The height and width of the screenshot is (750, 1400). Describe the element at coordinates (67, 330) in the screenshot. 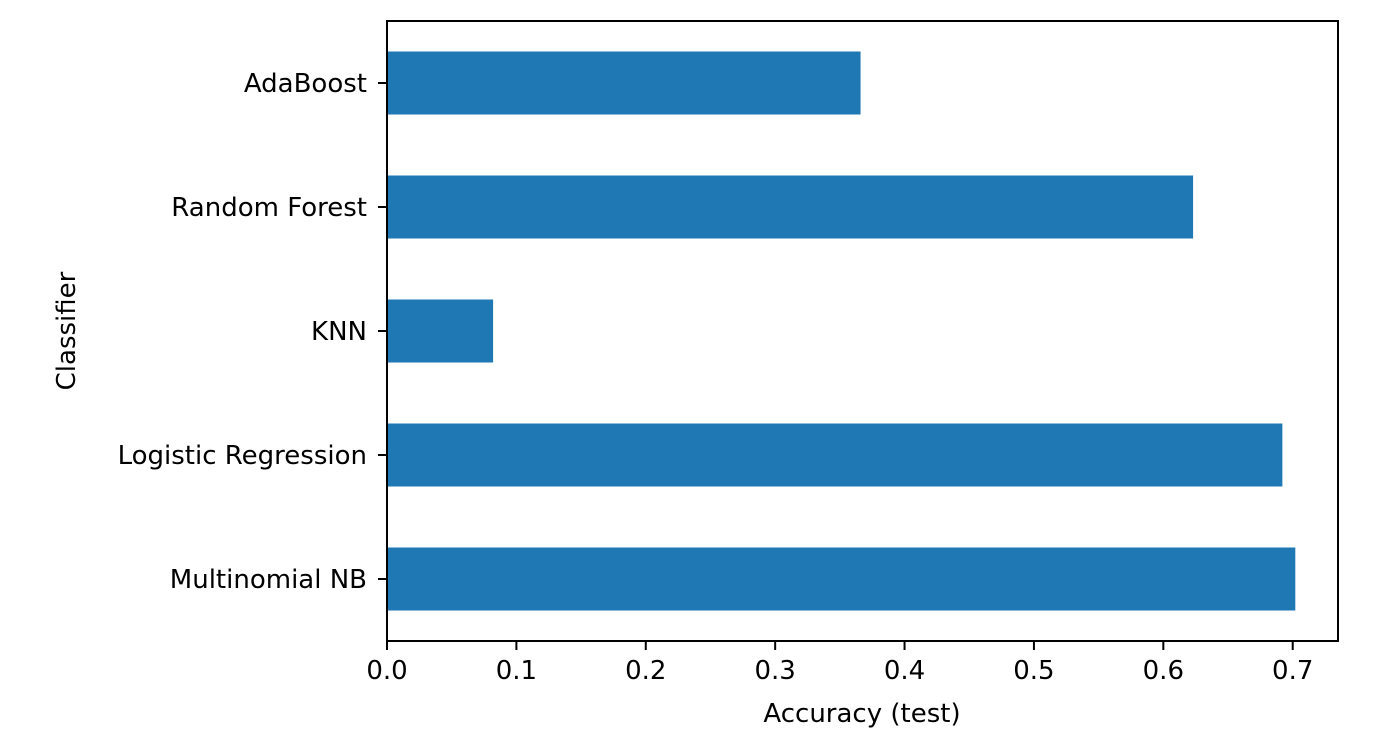

I see `y-axis-label: Classifier` at that location.